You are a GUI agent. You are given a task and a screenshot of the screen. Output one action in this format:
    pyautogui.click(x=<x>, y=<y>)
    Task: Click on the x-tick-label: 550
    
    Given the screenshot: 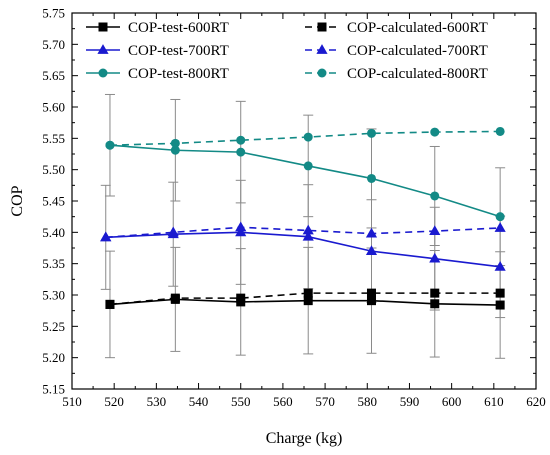 What is the action you would take?
    pyautogui.click(x=241, y=401)
    